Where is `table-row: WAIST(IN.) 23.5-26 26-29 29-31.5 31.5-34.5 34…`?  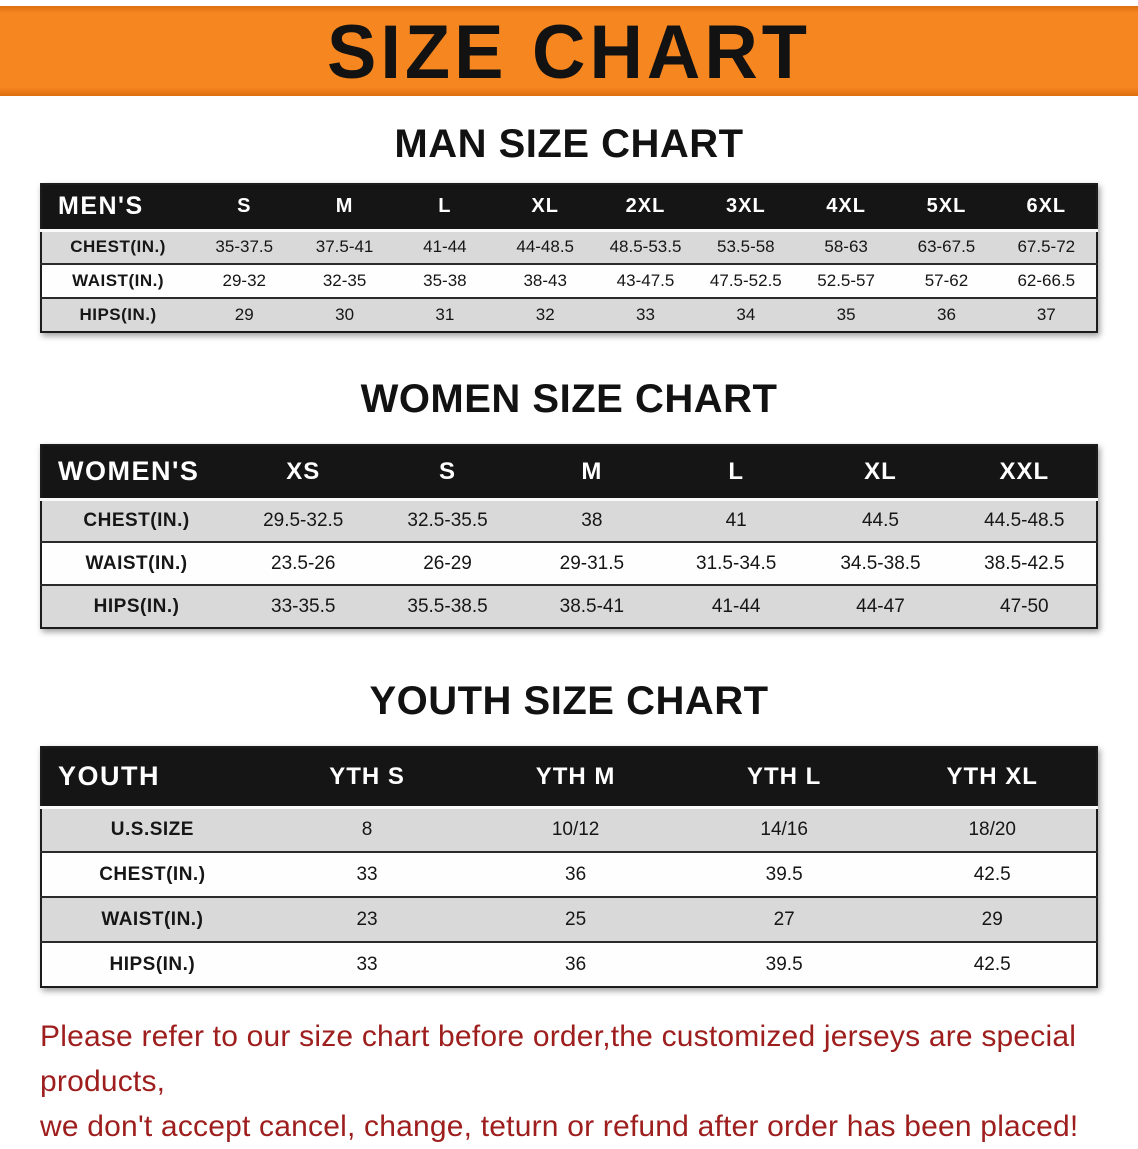
table-row: WAIST(IN.) 23.5-26 26-29 29-31.5 31.5-34.5 34… is located at coordinates (569, 564).